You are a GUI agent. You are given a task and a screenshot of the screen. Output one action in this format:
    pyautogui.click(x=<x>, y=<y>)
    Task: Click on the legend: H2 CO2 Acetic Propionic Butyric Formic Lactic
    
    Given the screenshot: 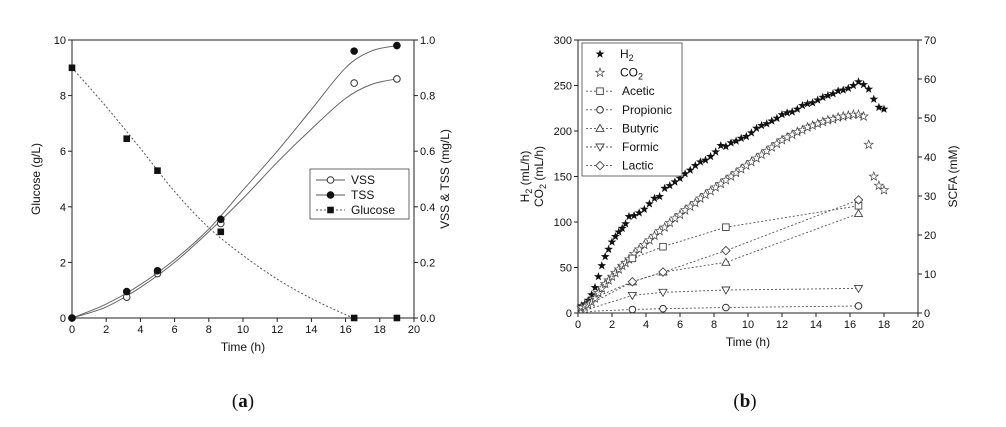 What is the action you would take?
    pyautogui.click(x=632, y=109)
    